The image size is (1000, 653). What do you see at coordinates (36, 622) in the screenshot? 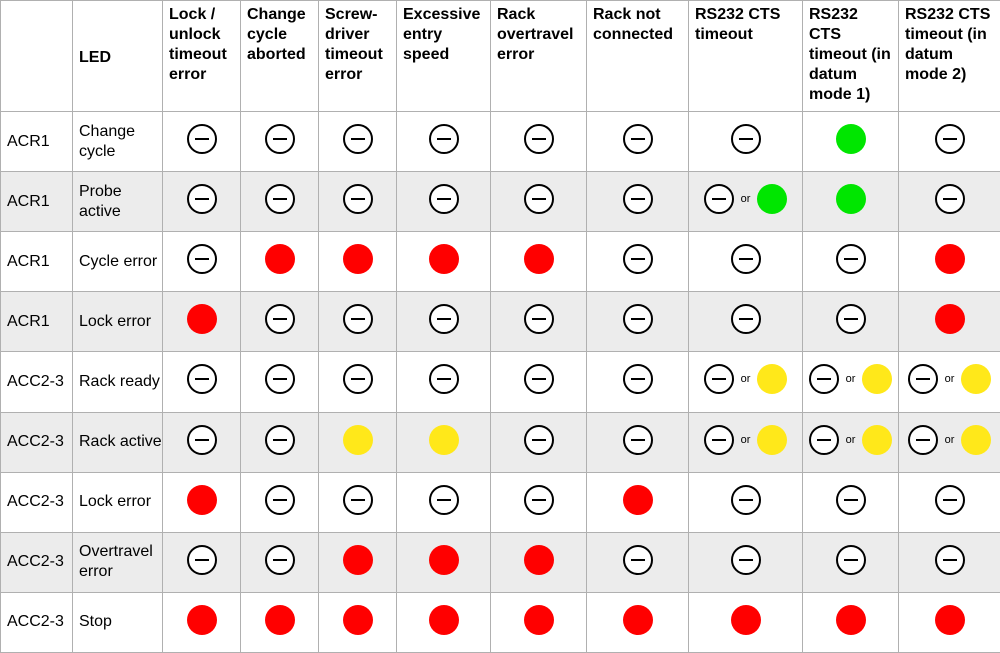
I see `device-cell: ACC2-3` at bounding box center [36, 622].